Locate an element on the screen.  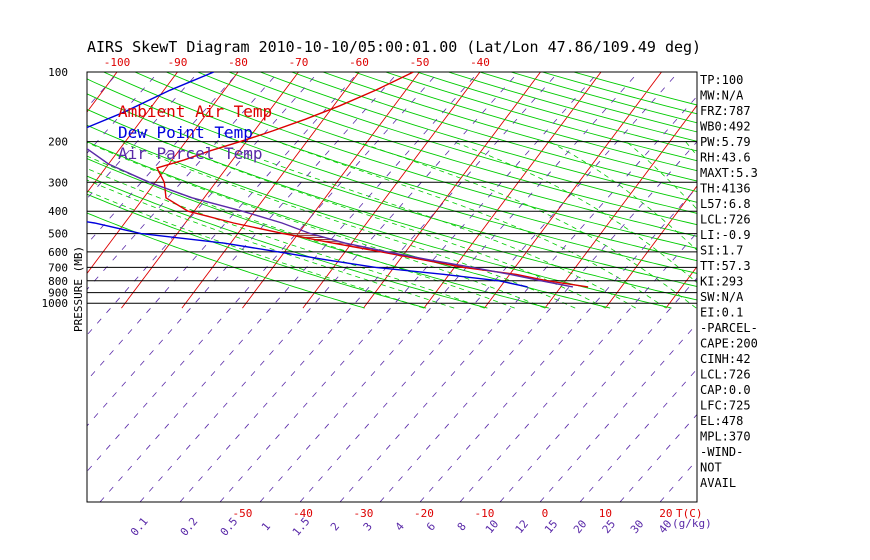
bottom-temp-tick-label: -30 is located at coordinates (363, 513).